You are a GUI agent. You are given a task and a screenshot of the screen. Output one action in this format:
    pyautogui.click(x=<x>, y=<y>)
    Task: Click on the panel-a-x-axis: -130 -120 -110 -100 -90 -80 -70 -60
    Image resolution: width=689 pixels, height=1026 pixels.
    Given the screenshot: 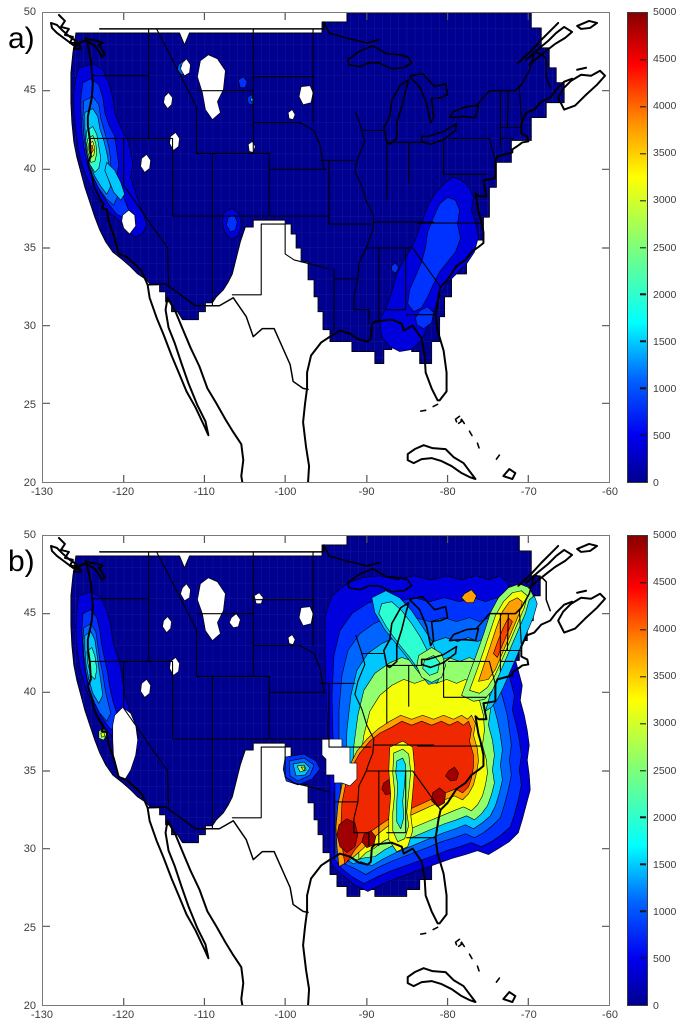 What is the action you would take?
    pyautogui.click(x=324, y=493)
    